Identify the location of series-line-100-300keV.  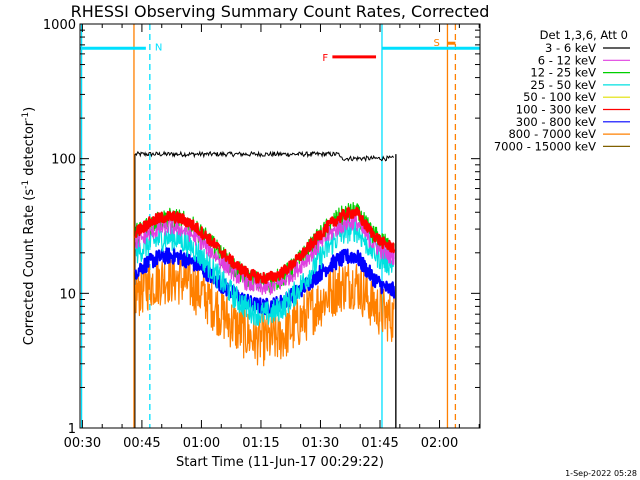
(265, 245).